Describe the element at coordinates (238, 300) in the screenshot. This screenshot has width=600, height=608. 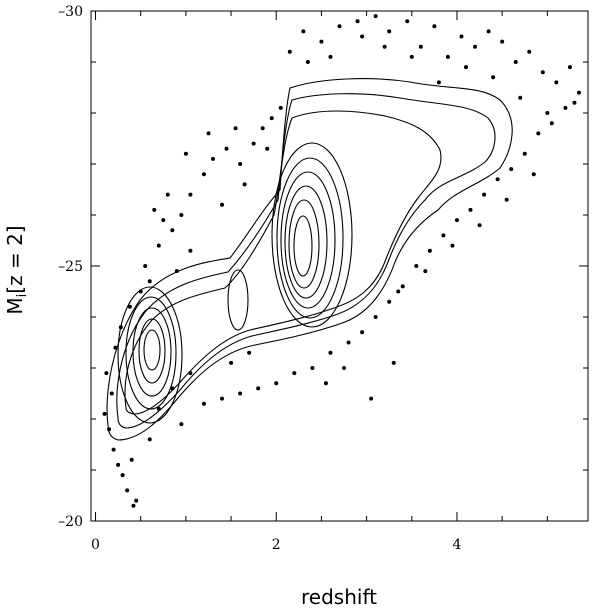
I see `contour-secondary` at that location.